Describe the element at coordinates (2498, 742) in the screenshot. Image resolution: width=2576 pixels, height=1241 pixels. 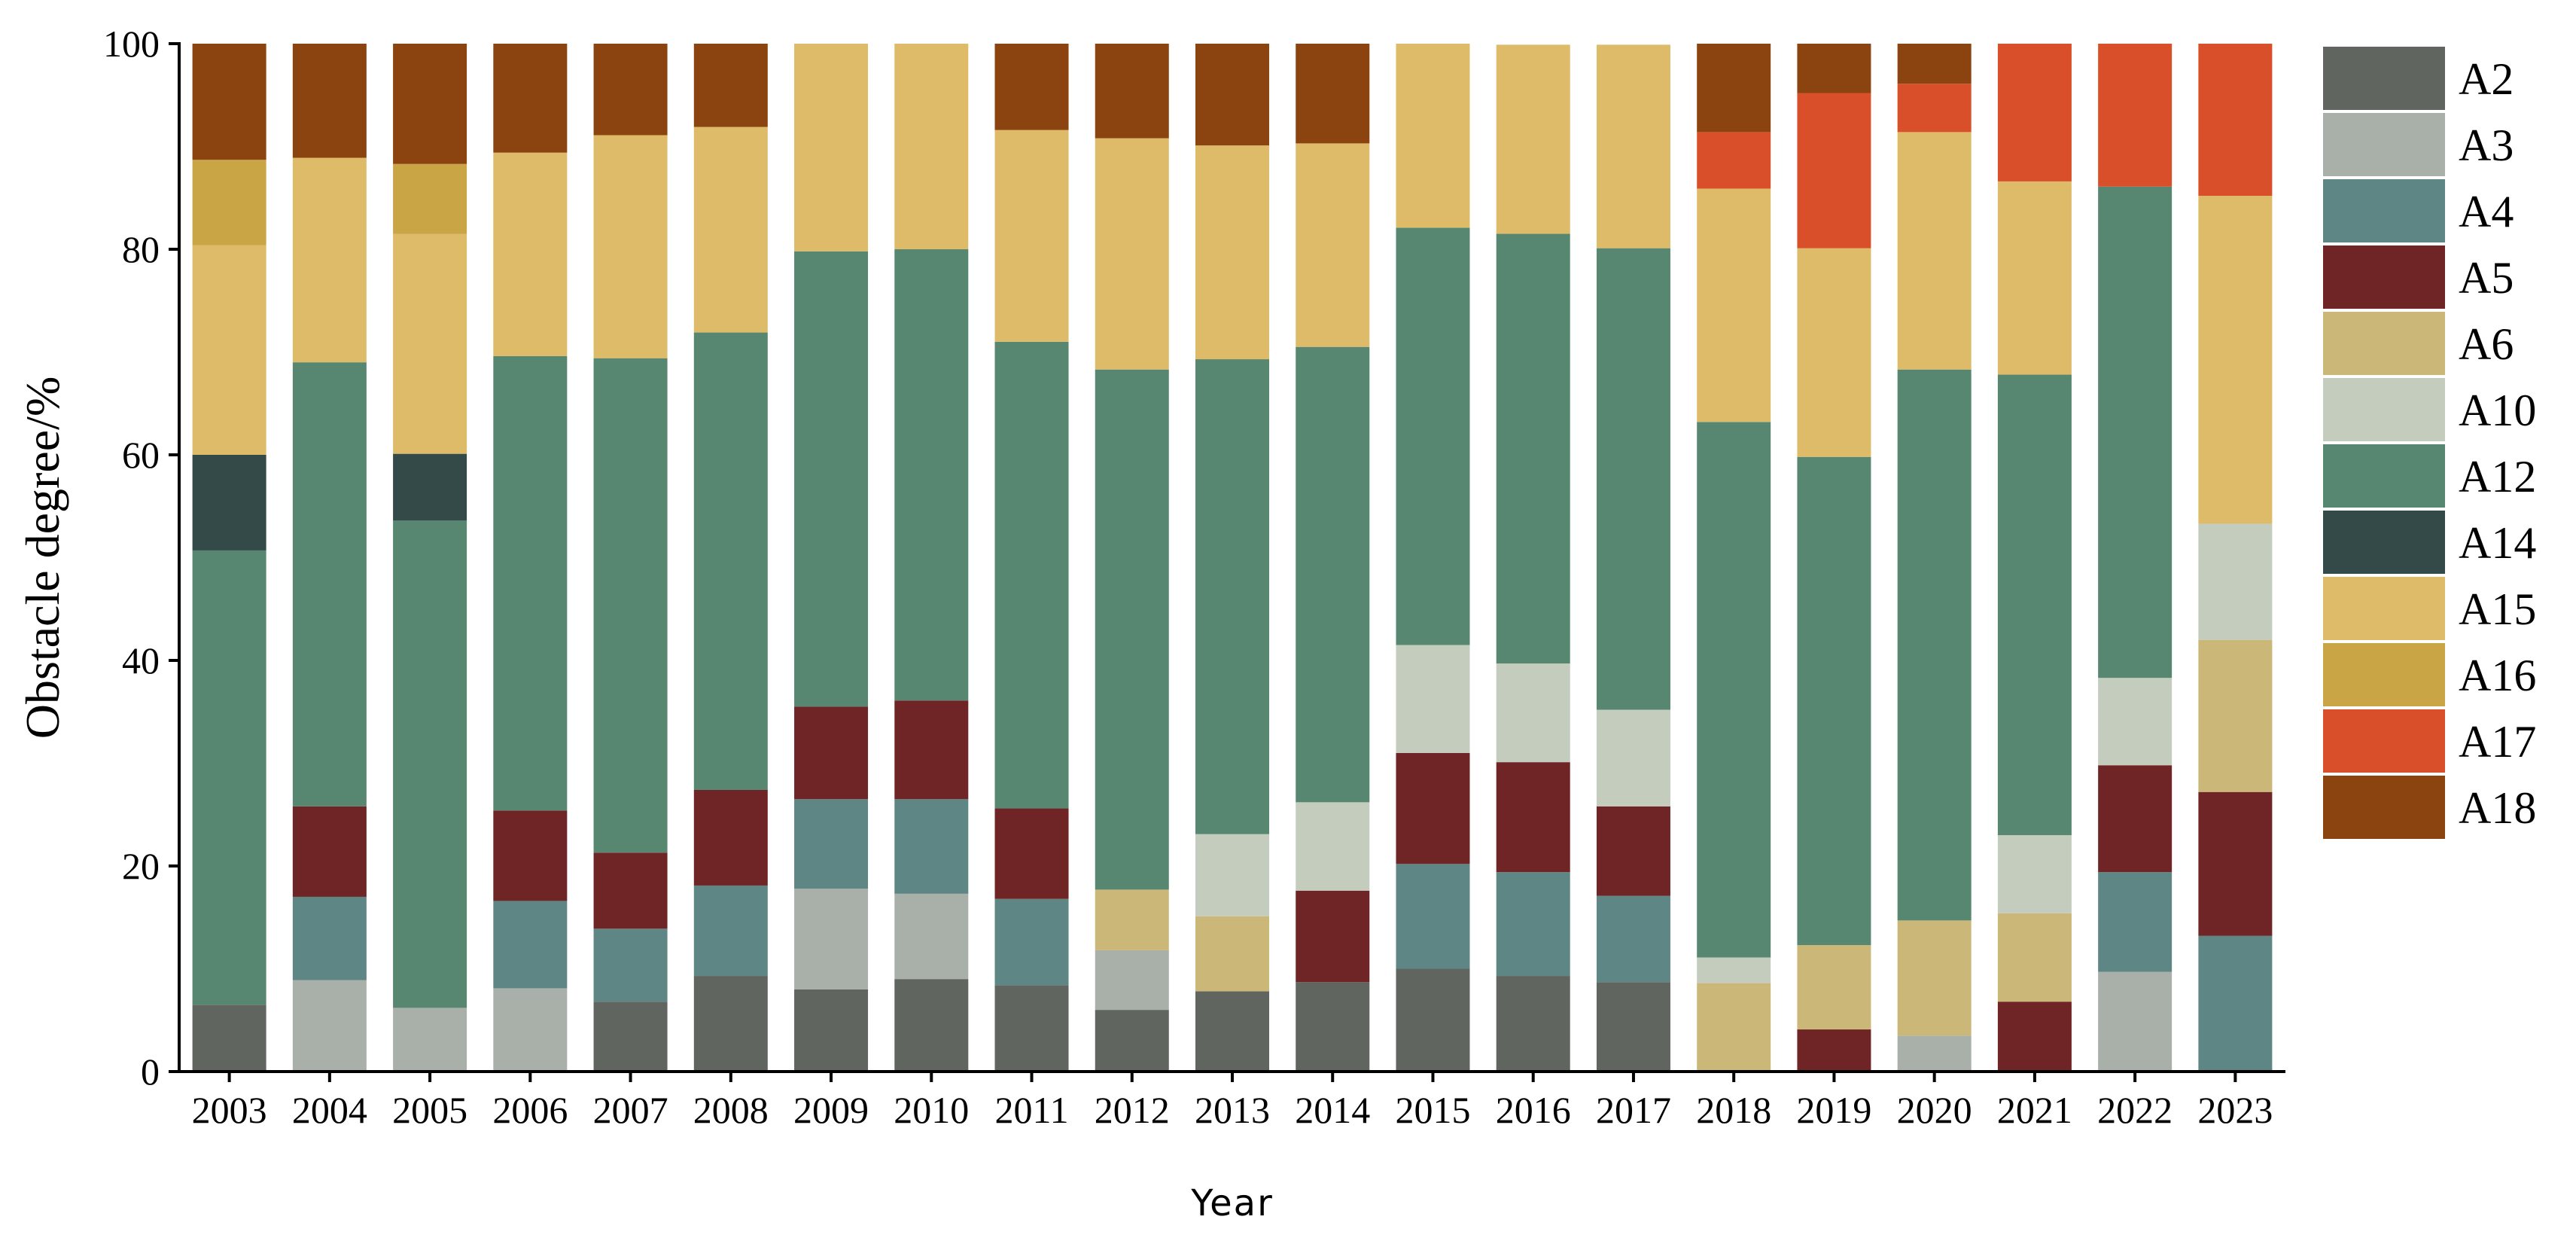
I see `legend-label-a17: A17` at that location.